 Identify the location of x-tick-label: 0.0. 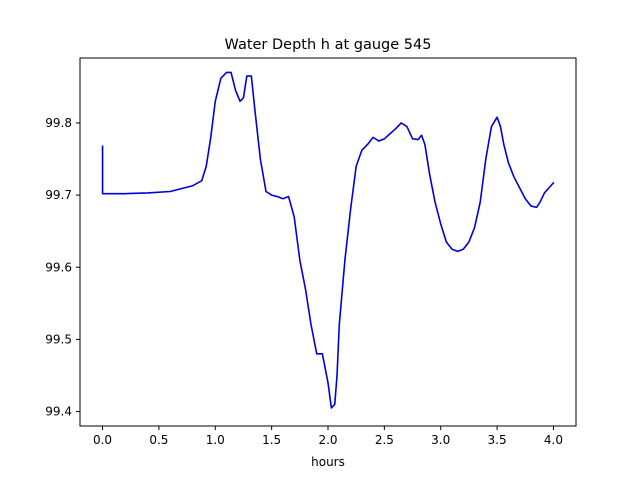
(102, 440).